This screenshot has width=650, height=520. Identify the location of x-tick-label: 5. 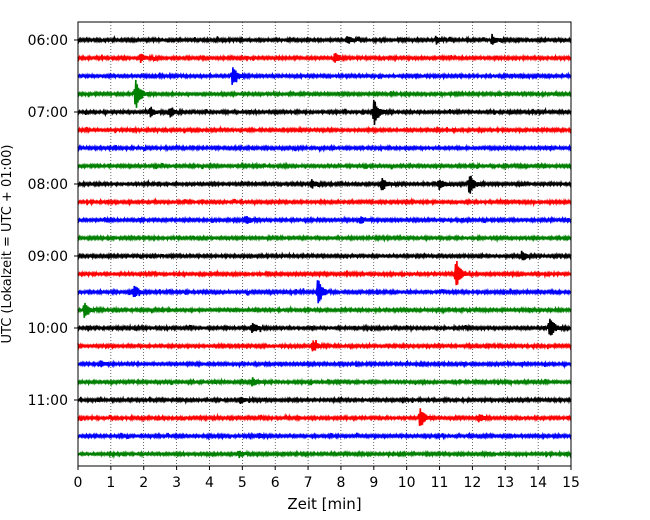
(242, 483).